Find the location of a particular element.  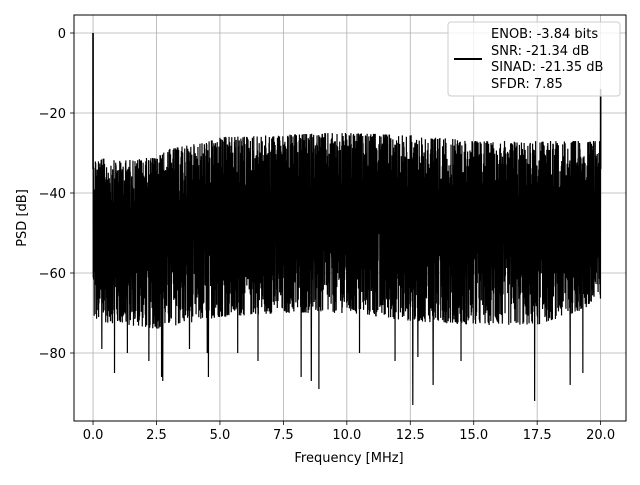

y-tick-label: −20 is located at coordinates (52, 114).